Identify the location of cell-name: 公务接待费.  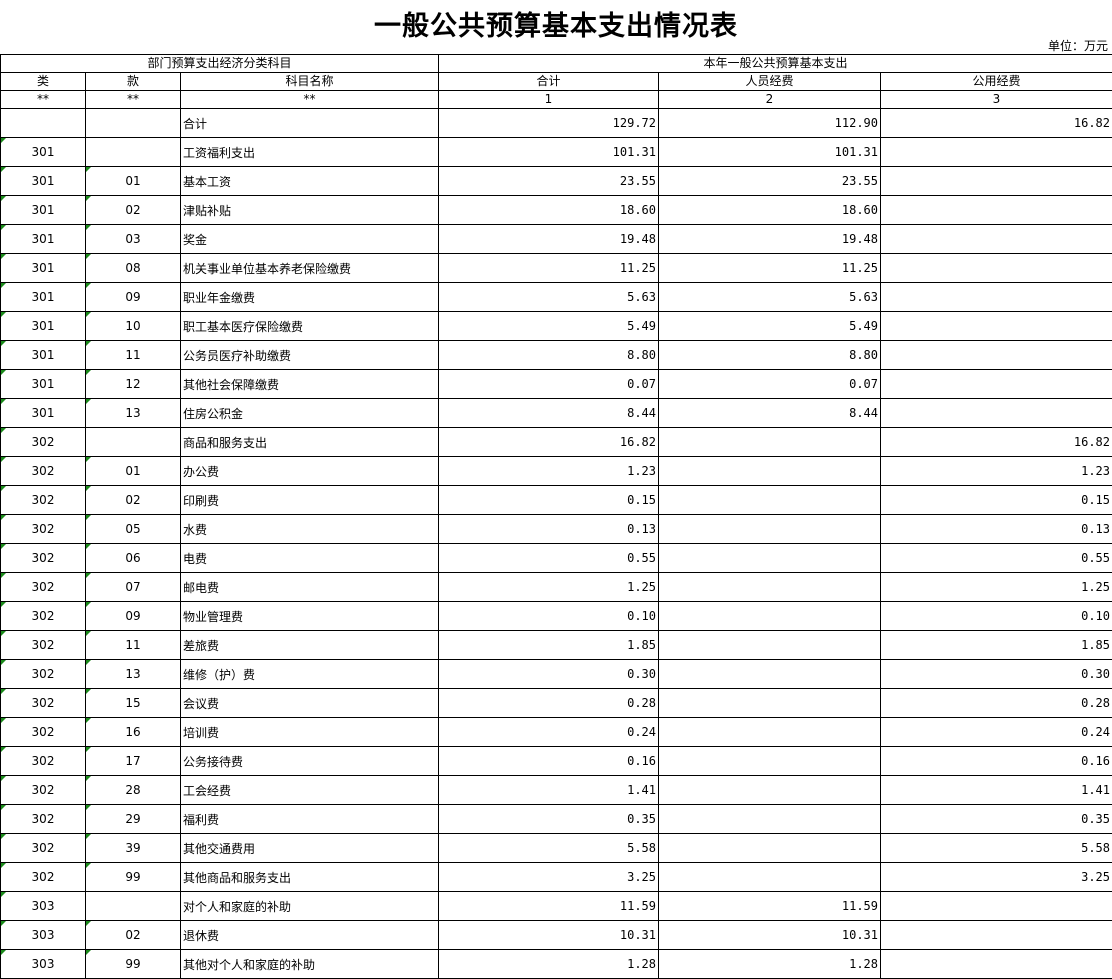
(309, 761).